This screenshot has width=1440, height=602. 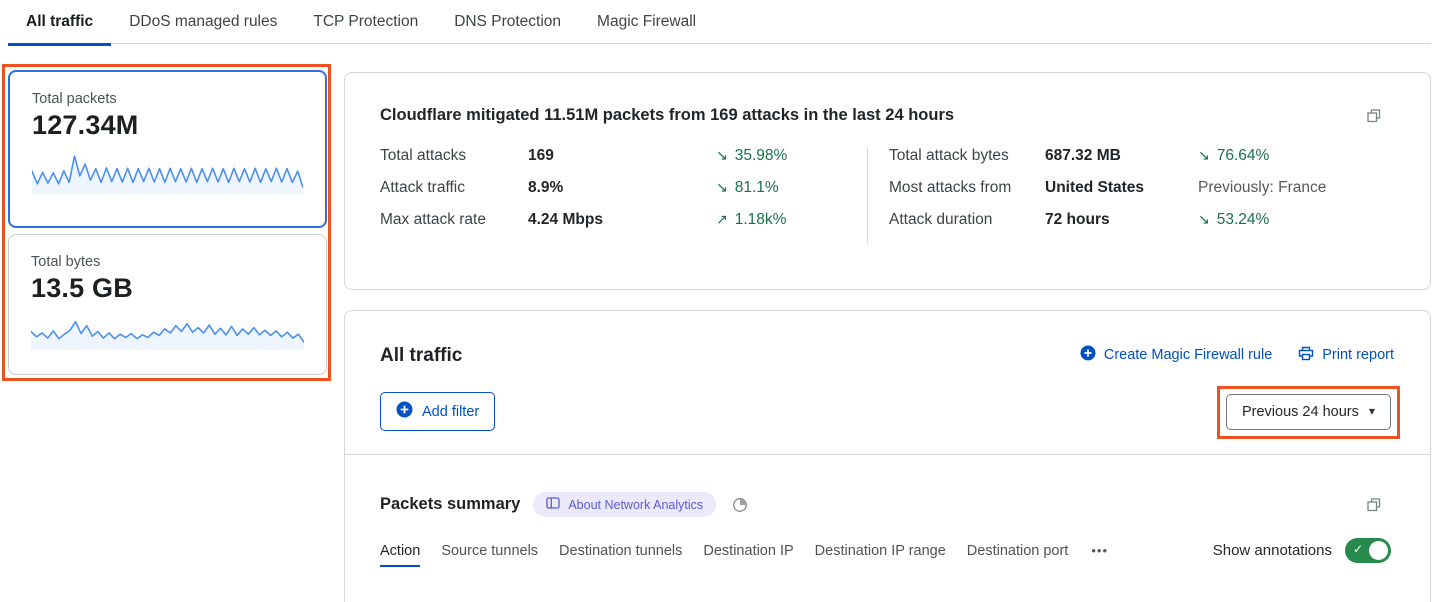 I want to click on stat-delta: ↘ 76.64%, so click(x=1234, y=155).